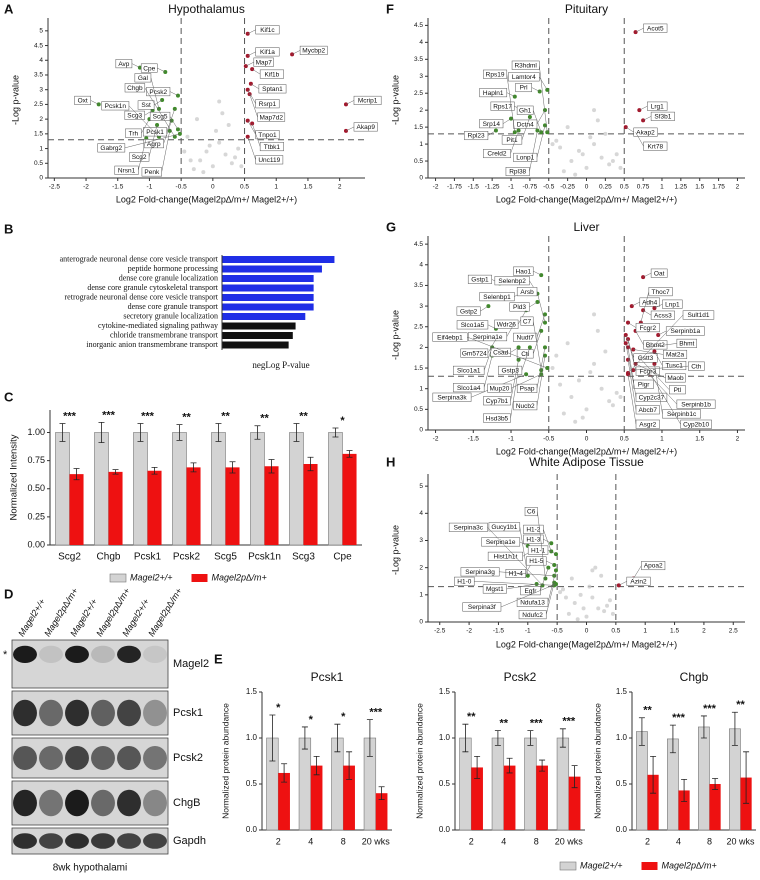 This screenshot has height=880, width=760. What do you see at coordinates (686, 344) in the screenshot?
I see `point-label: Bhmt` at bounding box center [686, 344].